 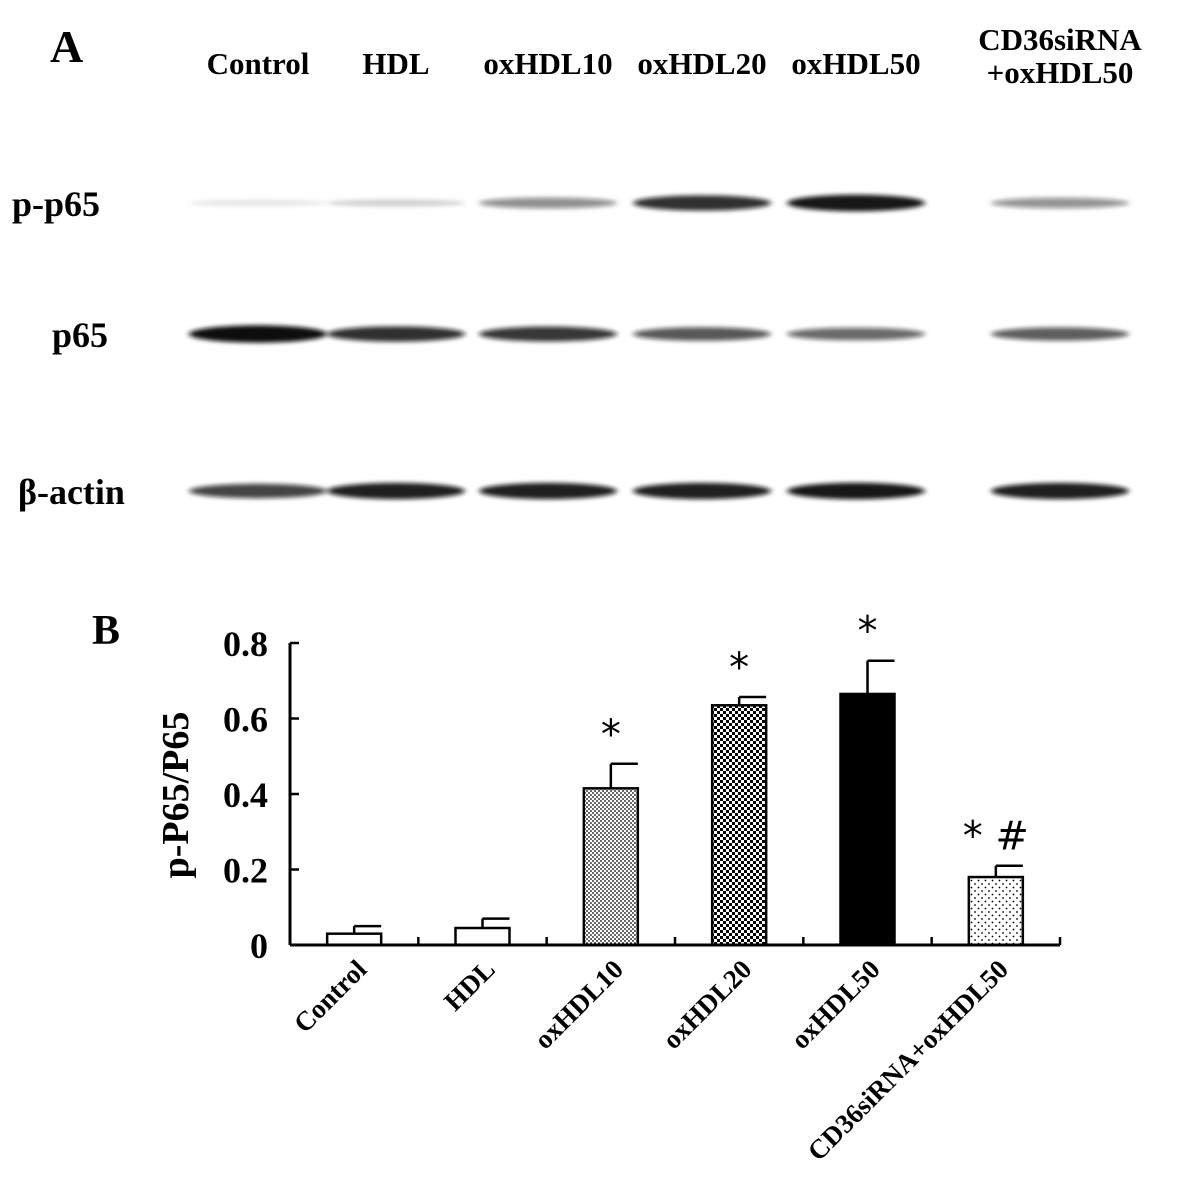 I want to click on lane-label: oxHDL50, so click(x=855, y=63).